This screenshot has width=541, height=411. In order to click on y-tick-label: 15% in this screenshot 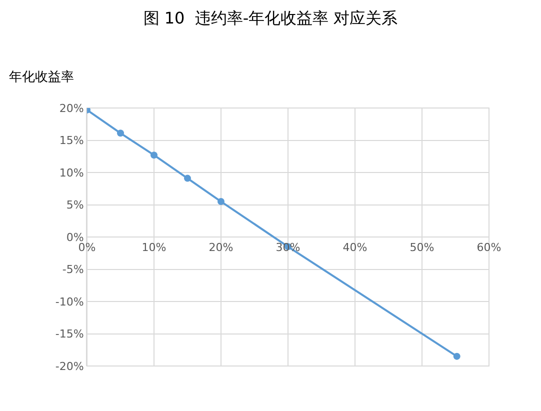, I will do `click(71, 141)`.